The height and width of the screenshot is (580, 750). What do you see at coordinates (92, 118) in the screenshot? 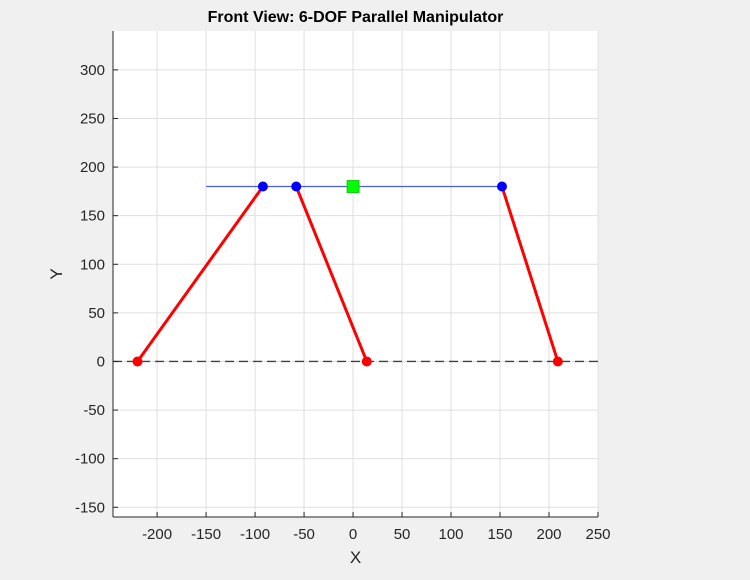
I see `y-tick-label: 250` at bounding box center [92, 118].